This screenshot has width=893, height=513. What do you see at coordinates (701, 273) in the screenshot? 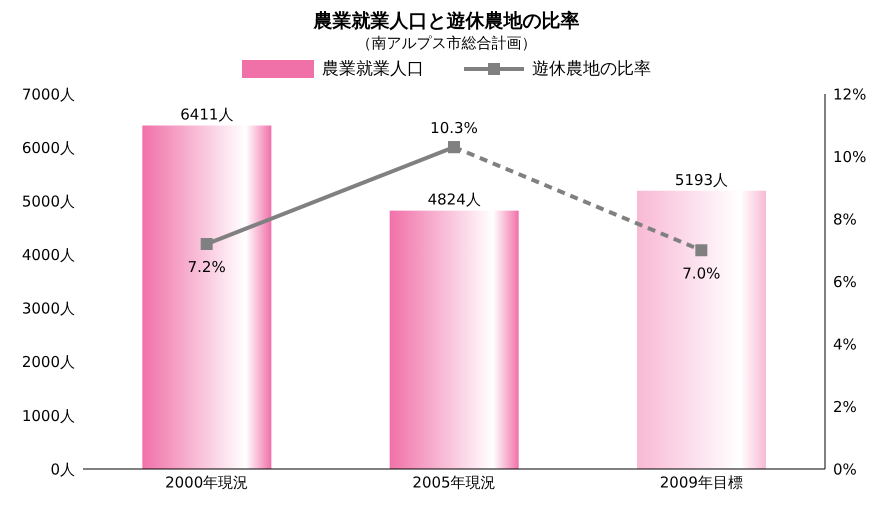
I see `data-label: 7.0%` at bounding box center [701, 273].